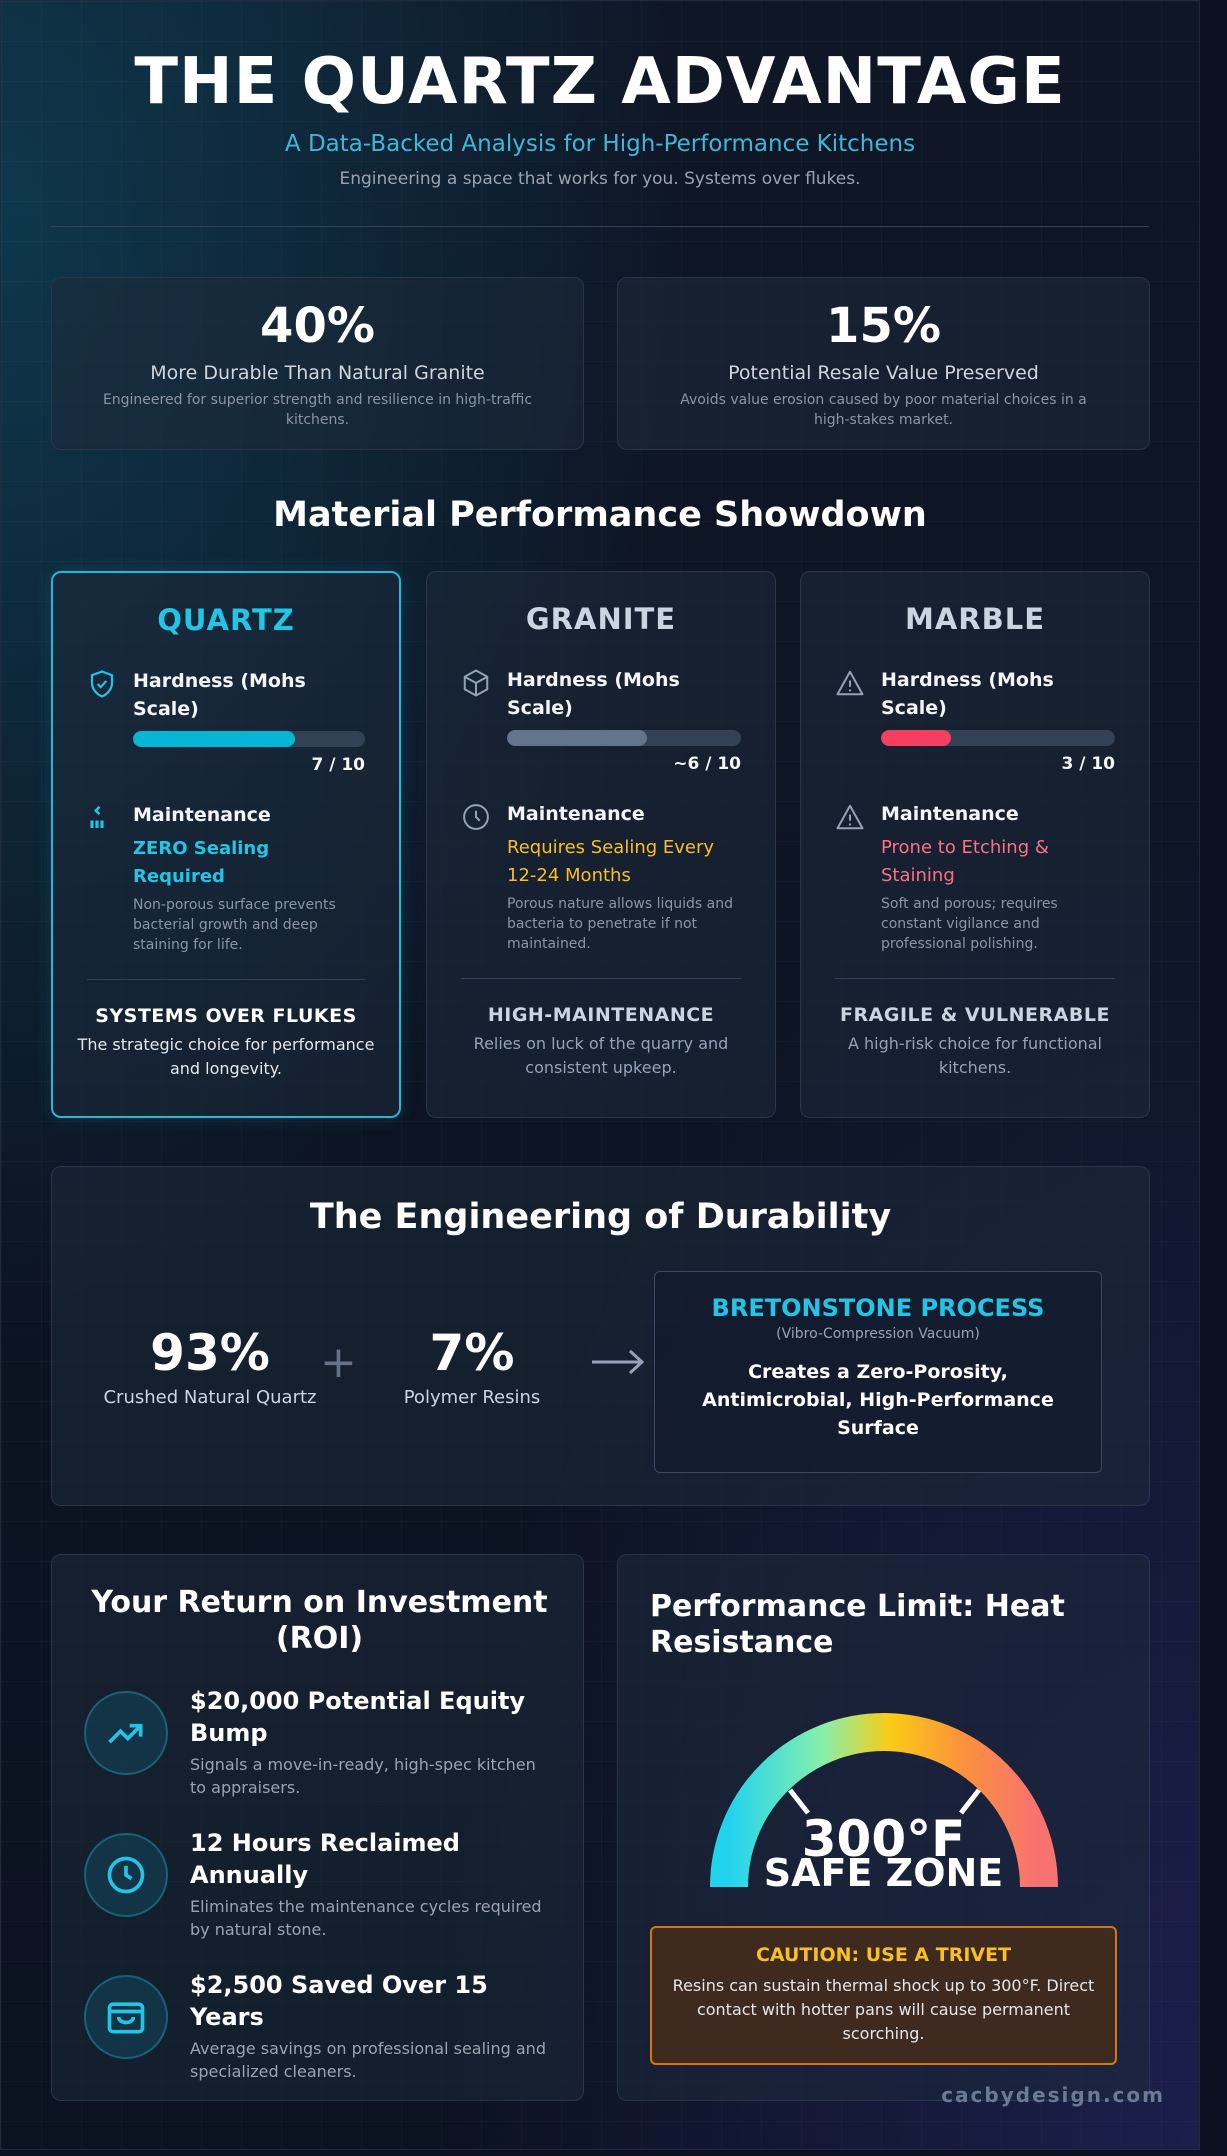  I want to click on footer-title: SYSTEMS OVER FLUKES, so click(226, 1016).